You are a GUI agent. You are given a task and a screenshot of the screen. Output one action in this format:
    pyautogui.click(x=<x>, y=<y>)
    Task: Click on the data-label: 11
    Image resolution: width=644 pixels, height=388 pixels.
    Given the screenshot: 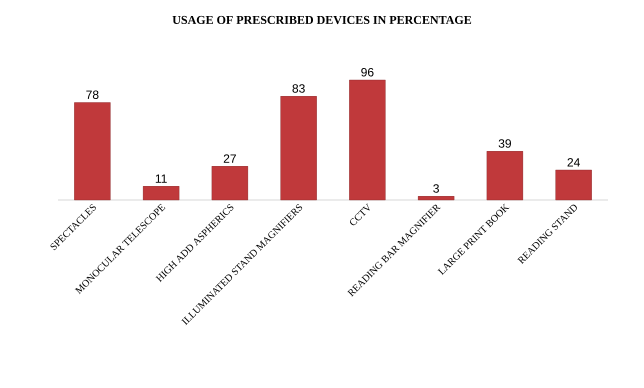 What is the action you would take?
    pyautogui.click(x=161, y=178)
    